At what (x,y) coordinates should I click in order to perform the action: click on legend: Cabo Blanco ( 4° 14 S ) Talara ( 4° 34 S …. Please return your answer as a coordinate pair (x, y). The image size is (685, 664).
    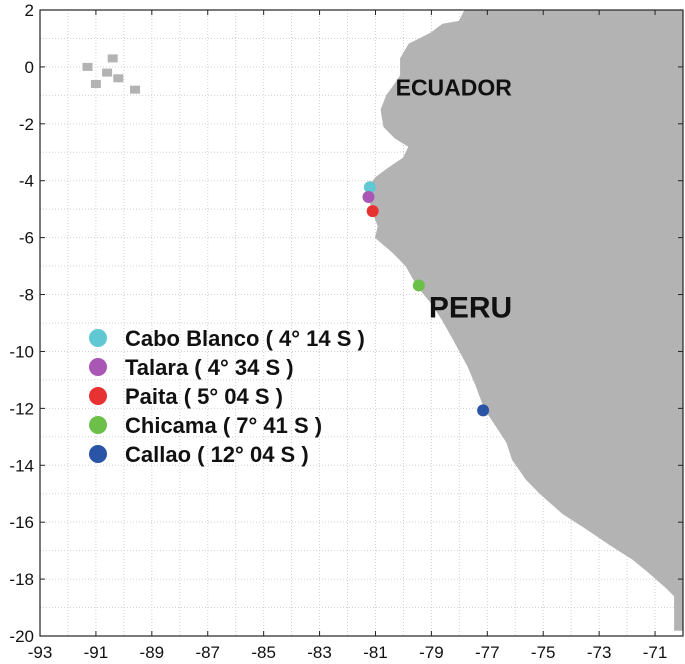
    Looking at the image, I should click on (227, 396).